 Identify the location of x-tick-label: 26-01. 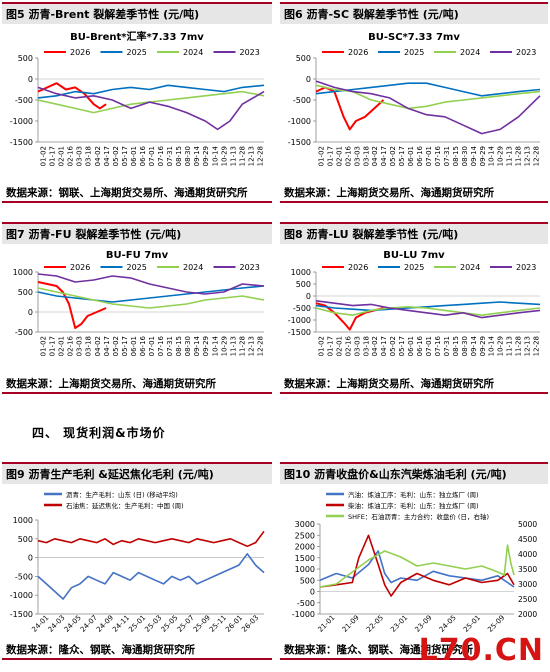
(234, 624).